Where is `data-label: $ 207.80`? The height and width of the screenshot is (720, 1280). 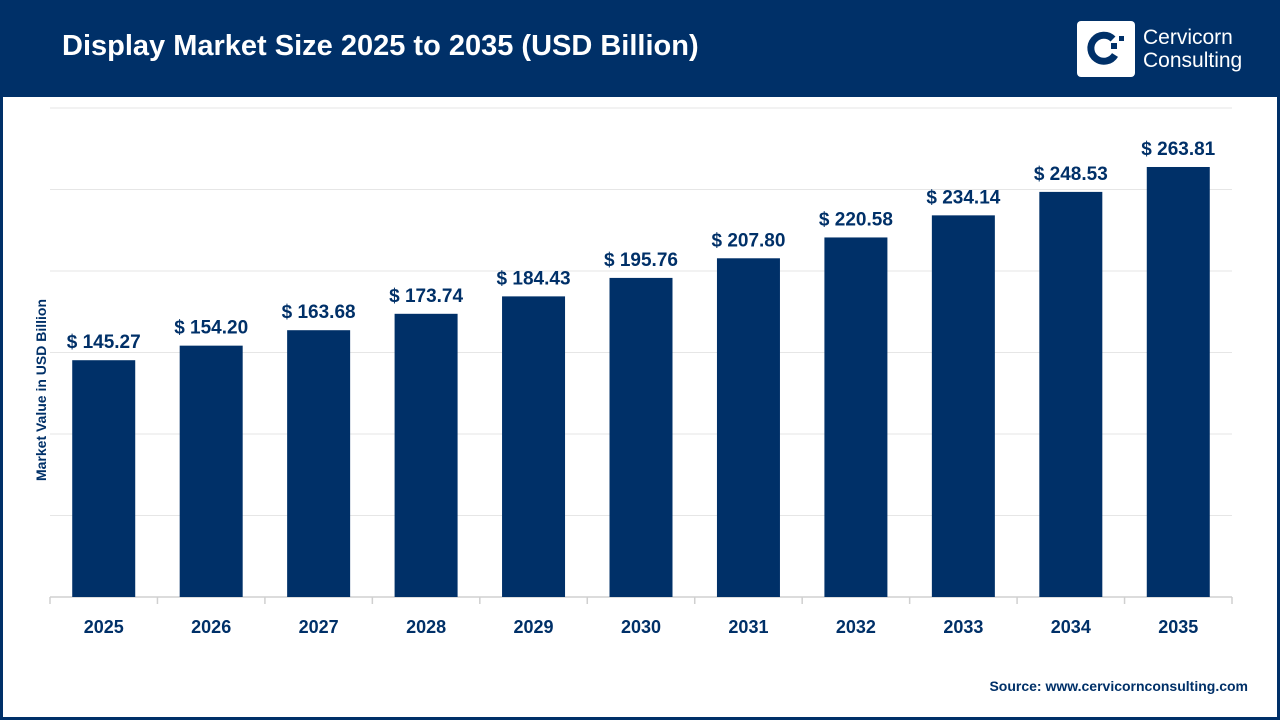 data-label: $ 207.80 is located at coordinates (748, 240).